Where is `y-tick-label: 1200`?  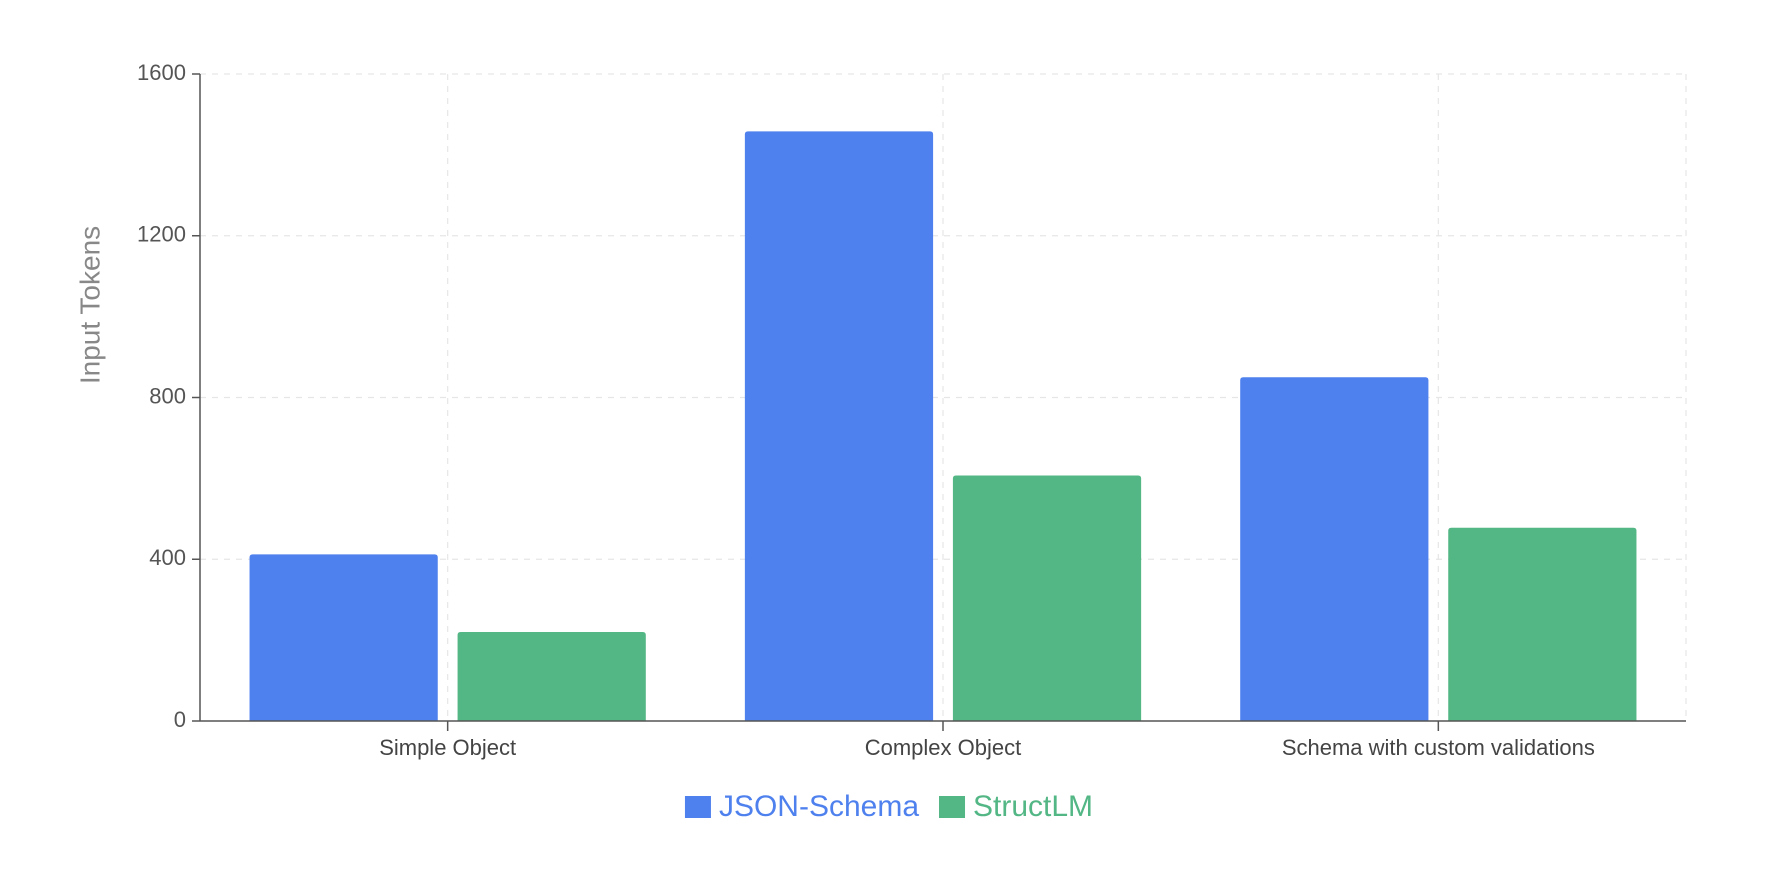
y-tick-label: 1200 is located at coordinates (161, 234).